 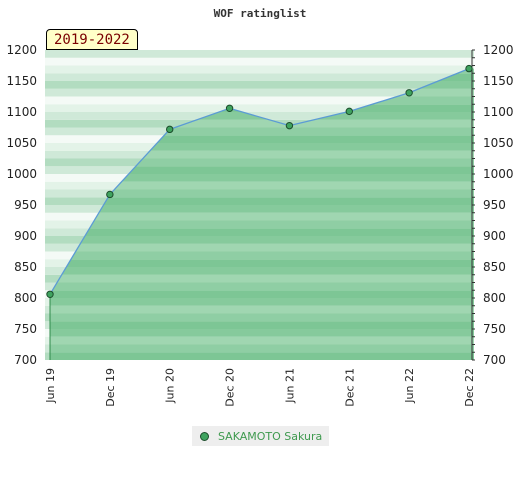 What do you see at coordinates (498, 81) in the screenshot?
I see `y-tick-label-right: 1150` at bounding box center [498, 81].